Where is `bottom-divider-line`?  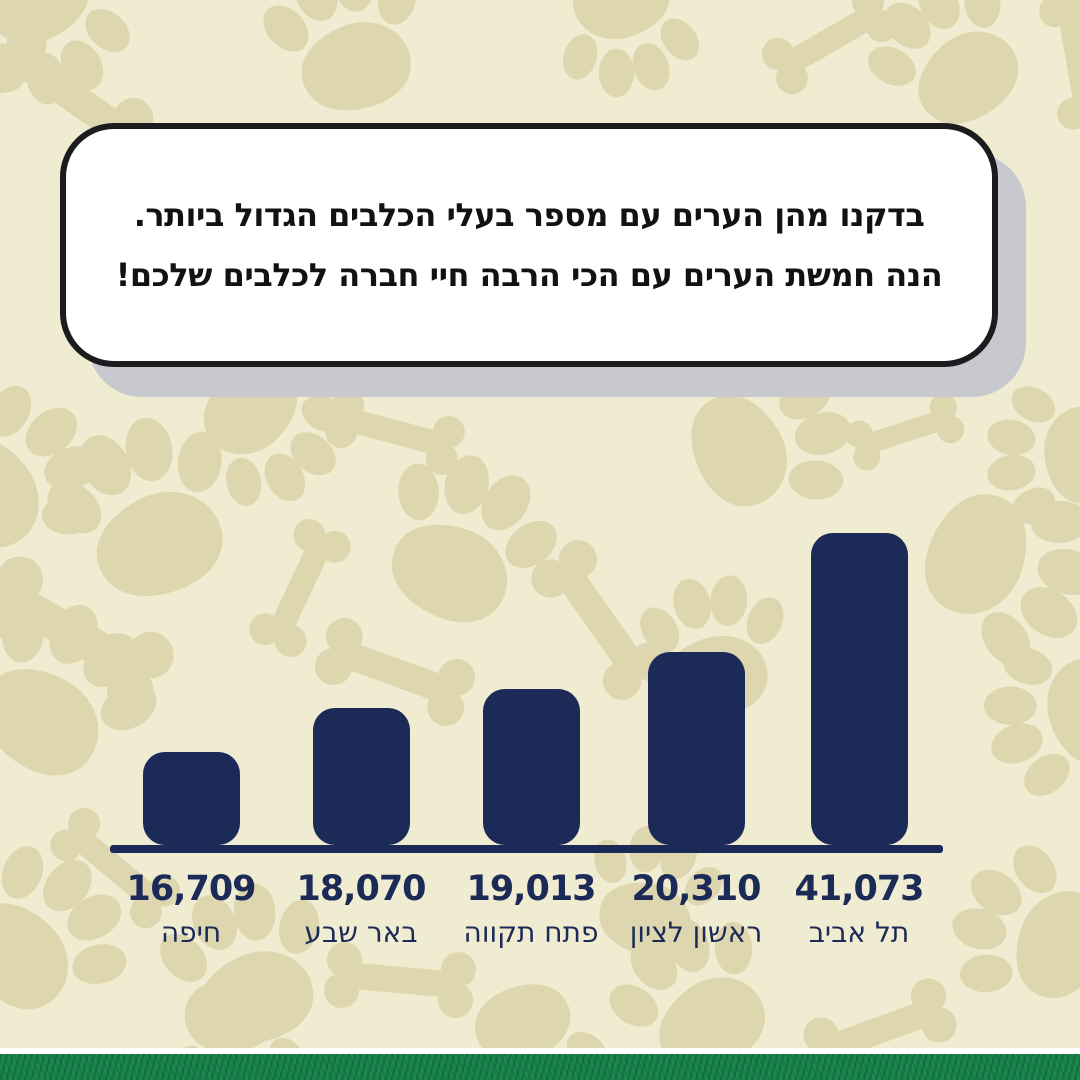 bottom-divider-line is located at coordinates (540, 1051).